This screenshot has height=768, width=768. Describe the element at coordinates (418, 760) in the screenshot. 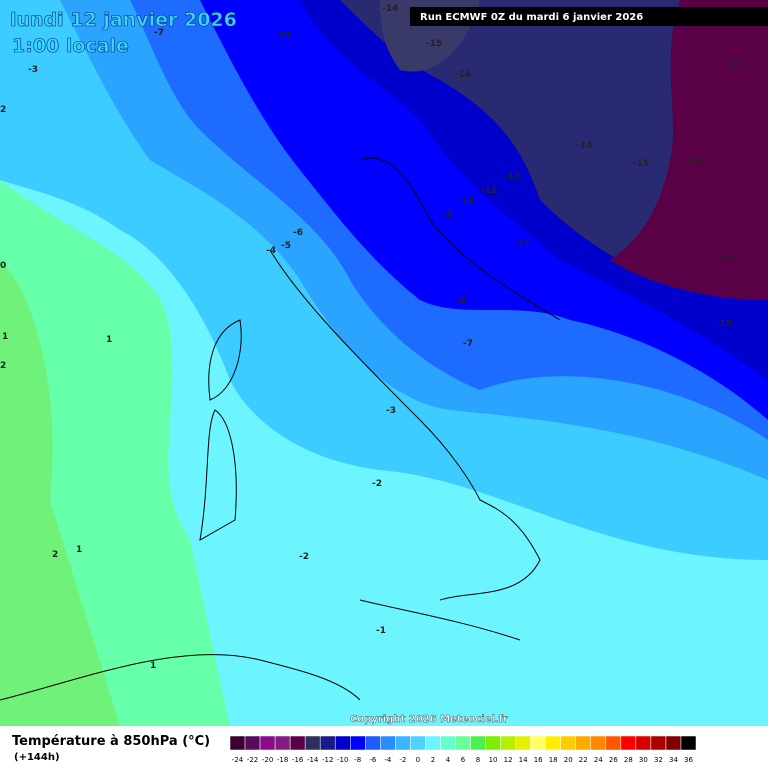

I see `scale-label: 0` at that location.